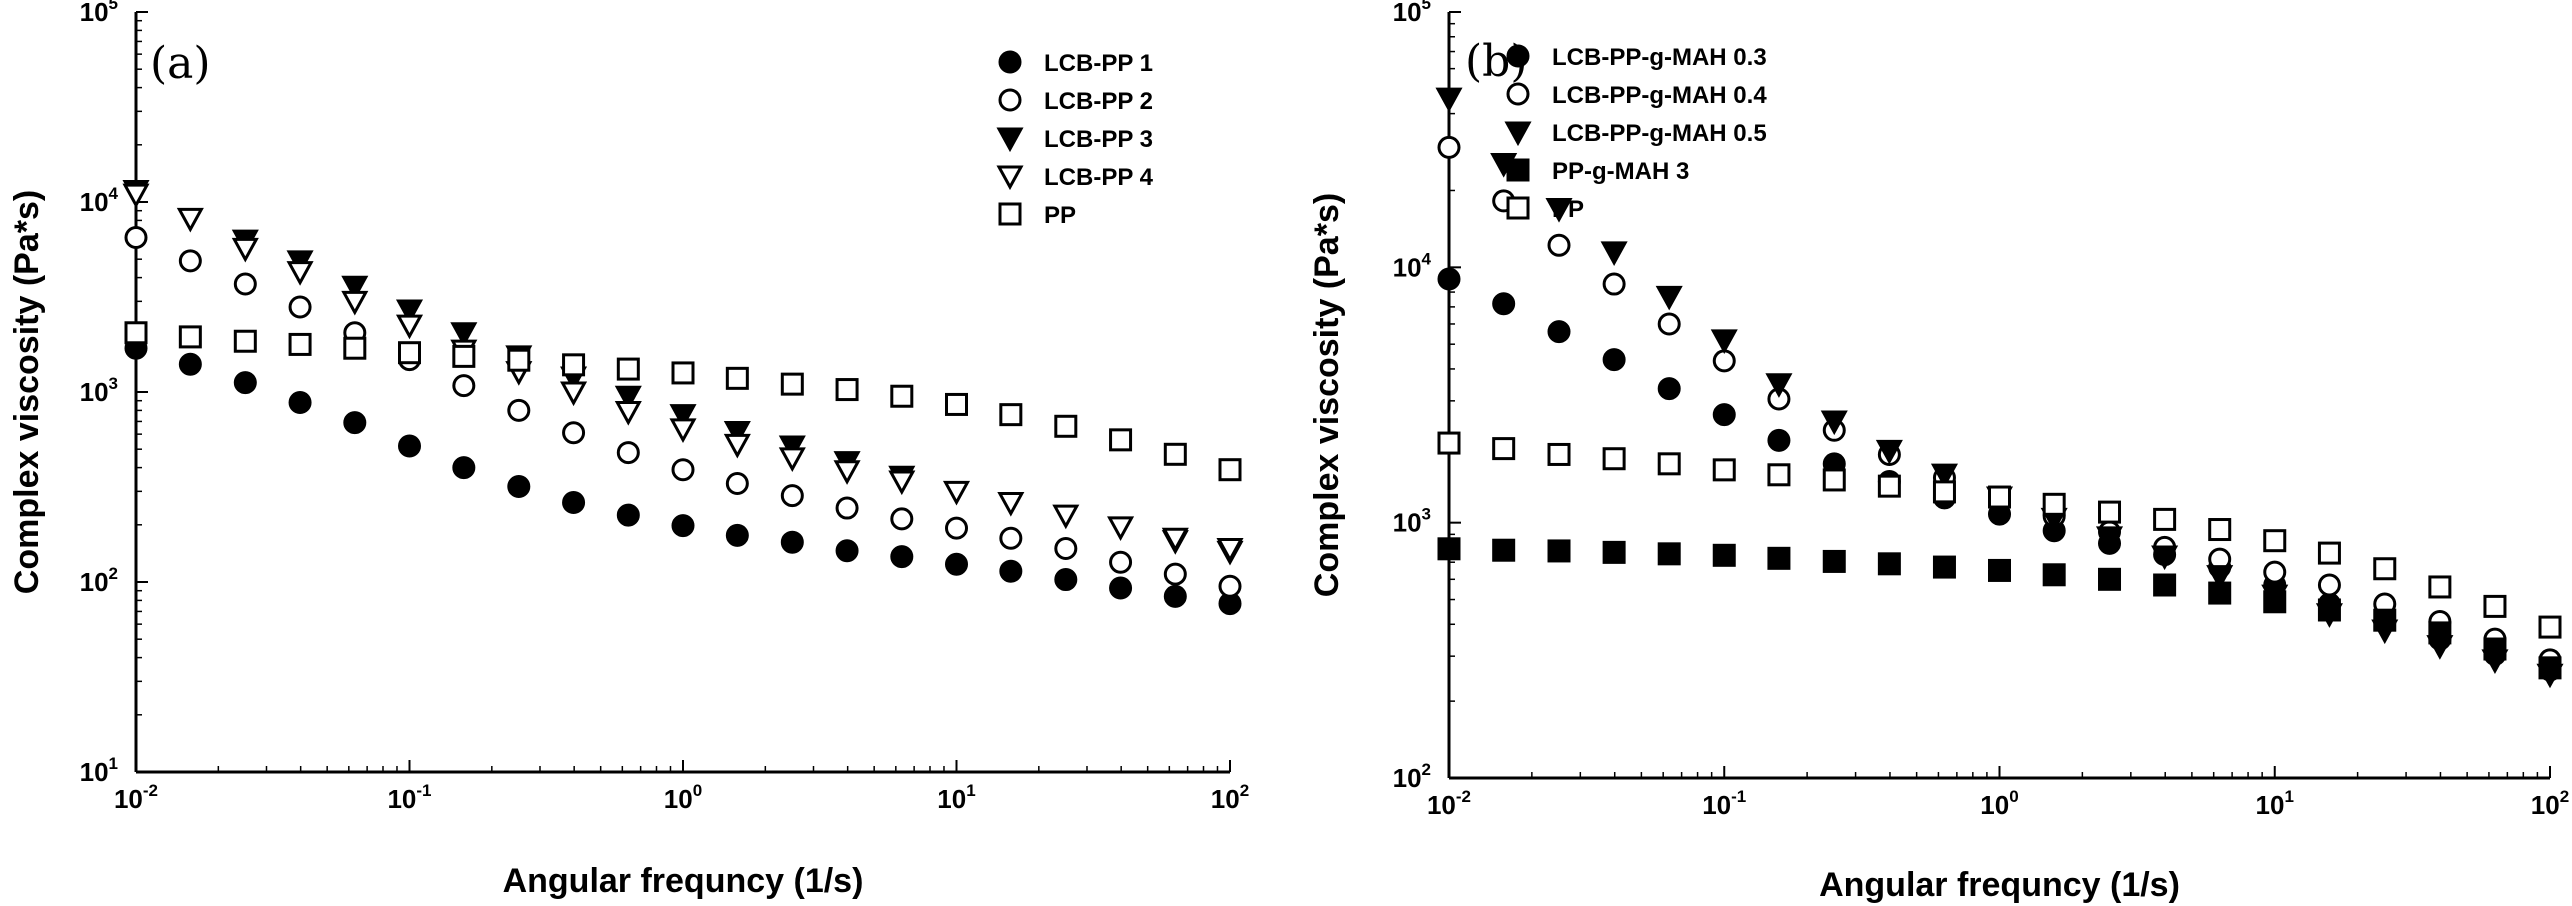 This screenshot has height=906, width=2572. Describe the element at coordinates (409, 797) in the screenshot. I see `x-tick-label: 10⁻¹` at that location.